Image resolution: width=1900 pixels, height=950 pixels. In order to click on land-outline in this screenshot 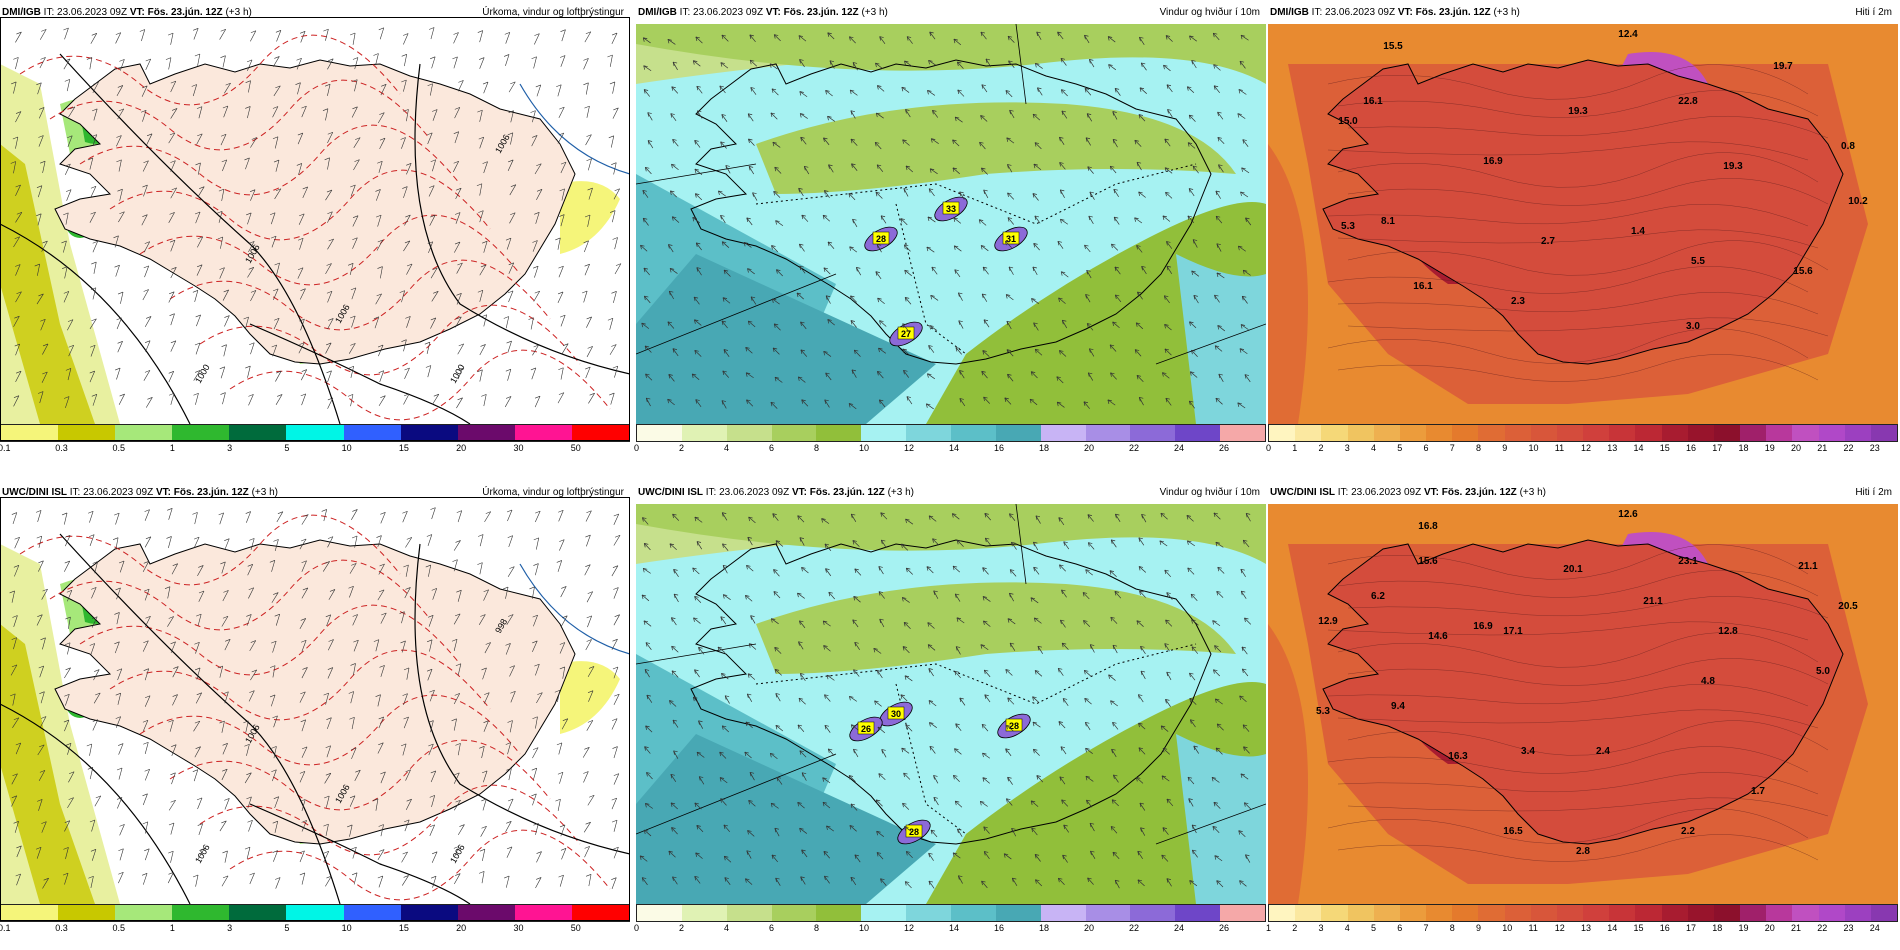, I will do `click(1583, 692)`.